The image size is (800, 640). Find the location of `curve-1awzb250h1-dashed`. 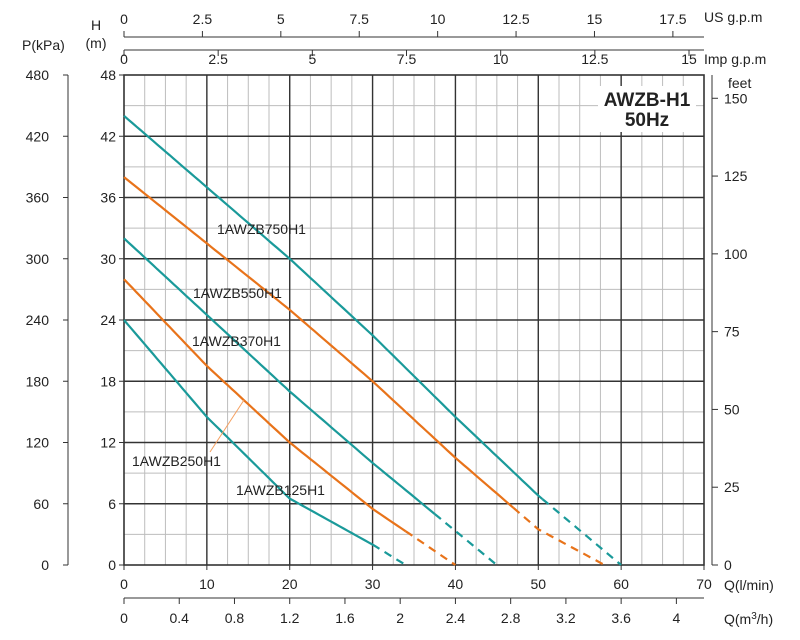

curve-1awzb250h1-dashed is located at coordinates (431, 548).